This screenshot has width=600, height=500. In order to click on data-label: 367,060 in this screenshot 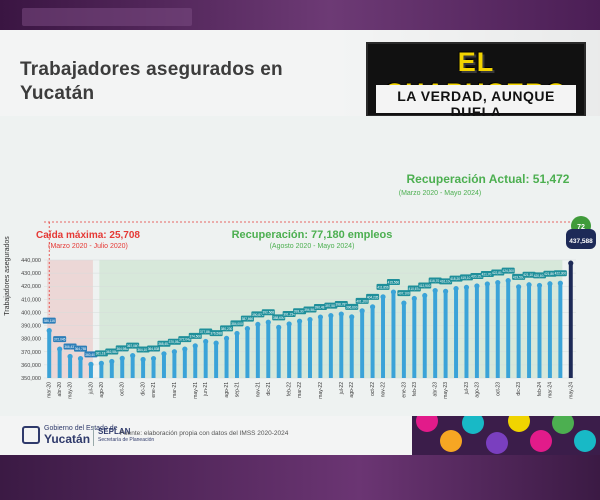, I will do `click(133, 346)`.